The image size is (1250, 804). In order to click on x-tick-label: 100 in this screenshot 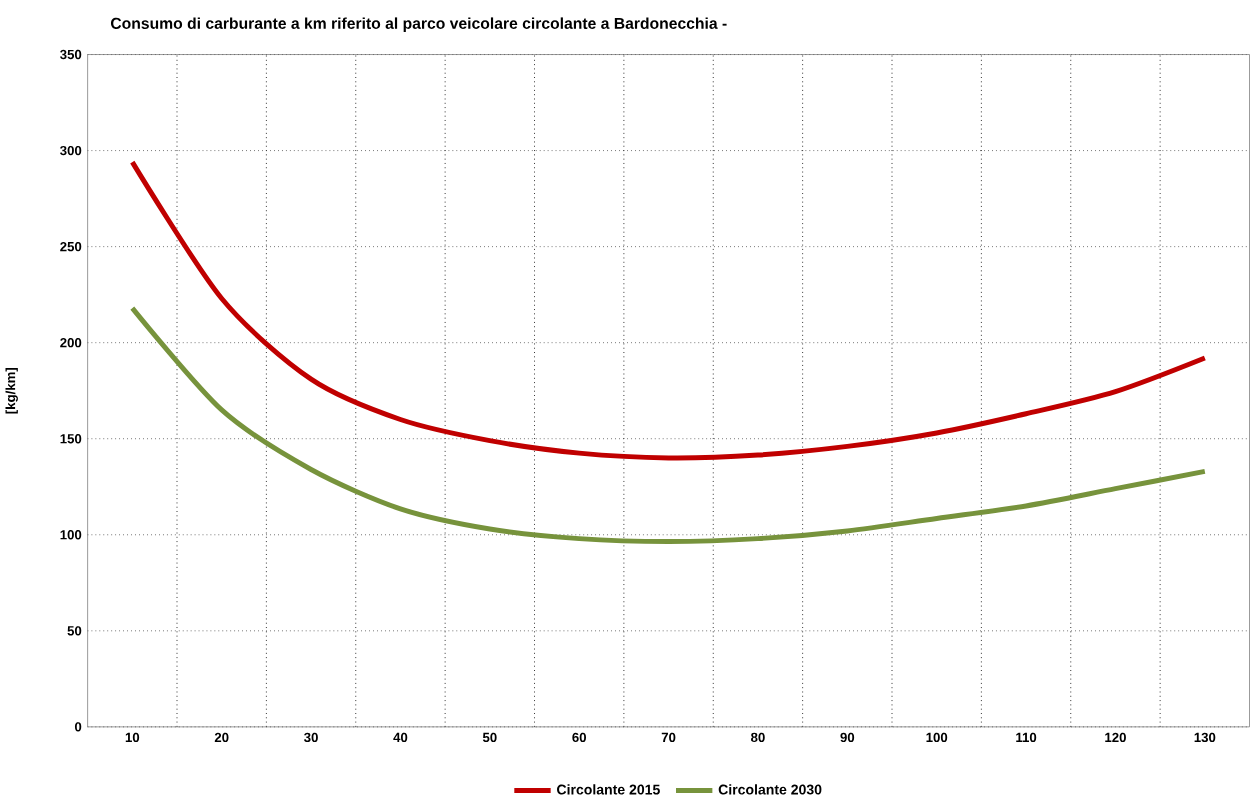, I will do `click(937, 737)`.